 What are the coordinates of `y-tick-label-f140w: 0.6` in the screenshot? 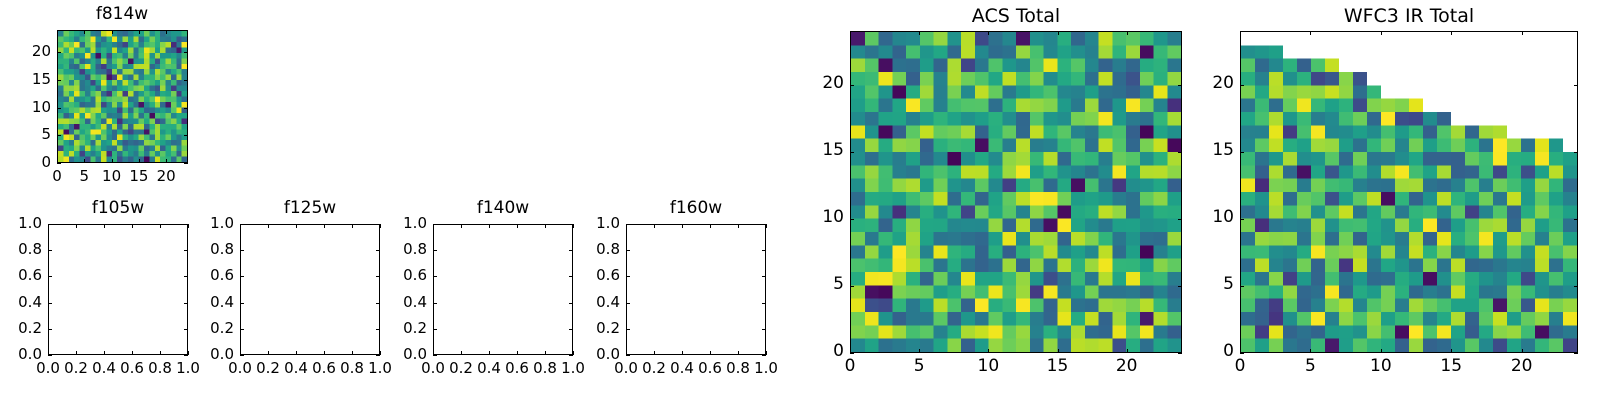 It's located at (415, 275).